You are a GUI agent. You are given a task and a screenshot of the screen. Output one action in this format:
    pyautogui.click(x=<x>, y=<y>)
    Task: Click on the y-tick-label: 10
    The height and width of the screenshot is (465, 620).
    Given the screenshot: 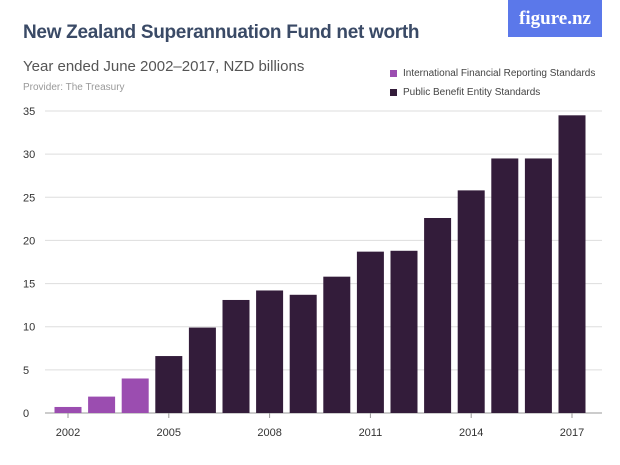 What is the action you would take?
    pyautogui.click(x=29, y=328)
    